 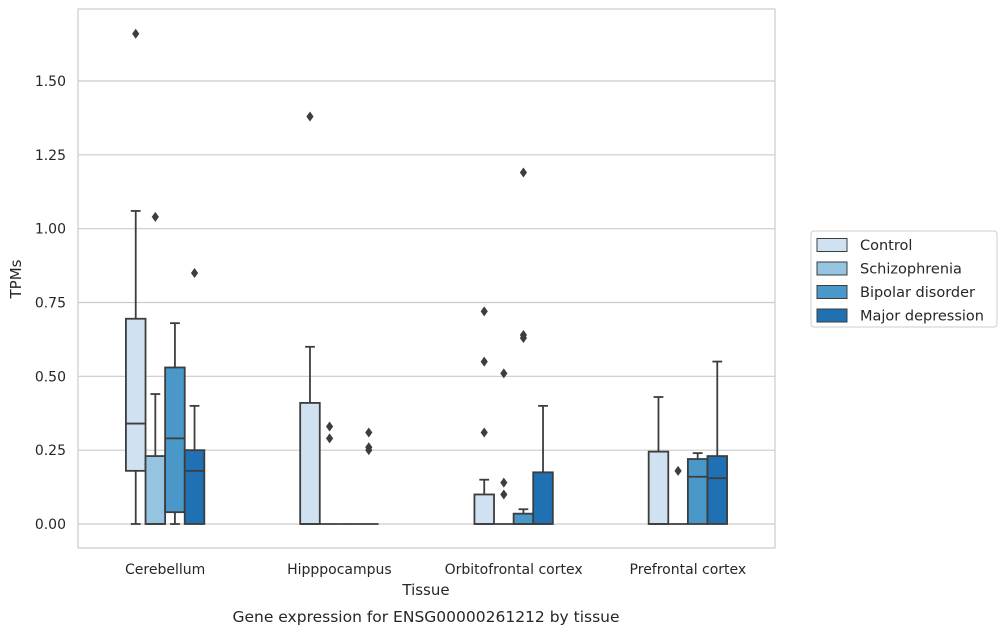 What do you see at coordinates (922, 317) in the screenshot?
I see `legend-entry: Major depression` at bounding box center [922, 317].